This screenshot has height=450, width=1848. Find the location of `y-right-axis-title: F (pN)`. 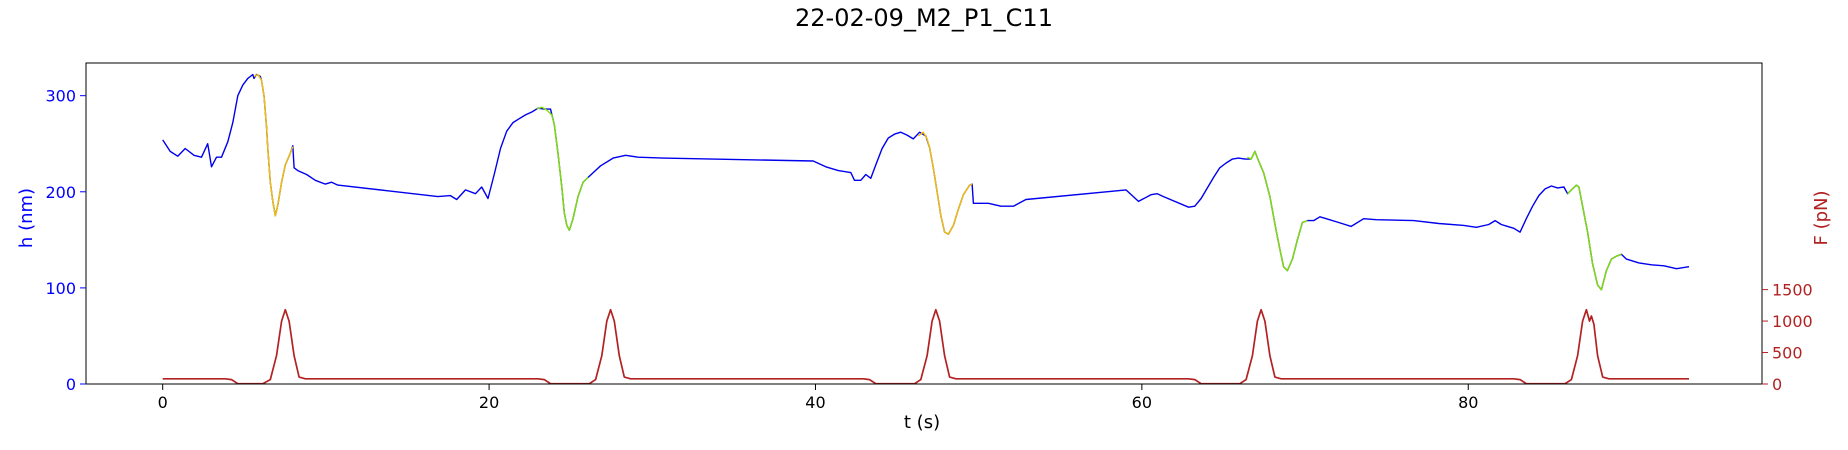

y-right-axis-title: F (pN) is located at coordinates (1821, 217).